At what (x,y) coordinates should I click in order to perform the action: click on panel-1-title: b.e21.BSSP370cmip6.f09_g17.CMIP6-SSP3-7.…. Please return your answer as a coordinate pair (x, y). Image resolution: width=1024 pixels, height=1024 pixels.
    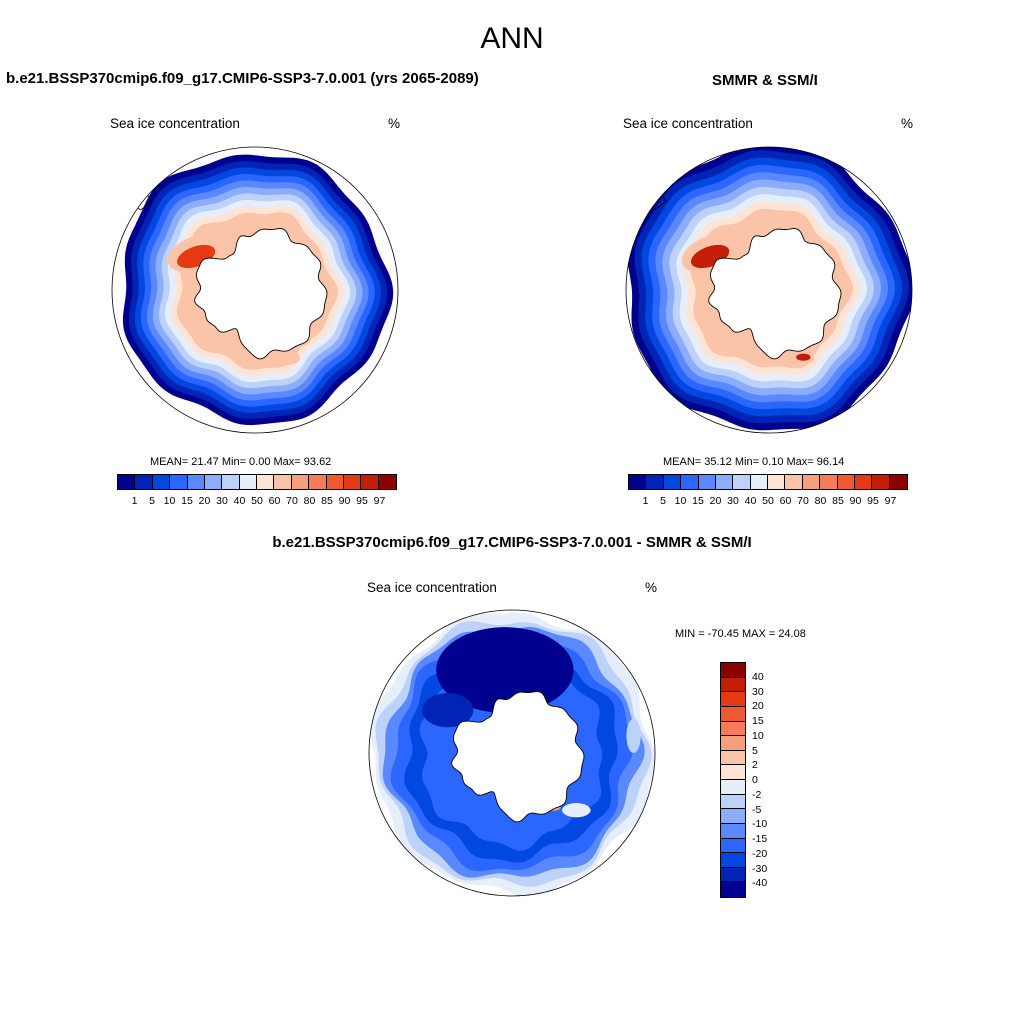
    Looking at the image, I should click on (242, 78).